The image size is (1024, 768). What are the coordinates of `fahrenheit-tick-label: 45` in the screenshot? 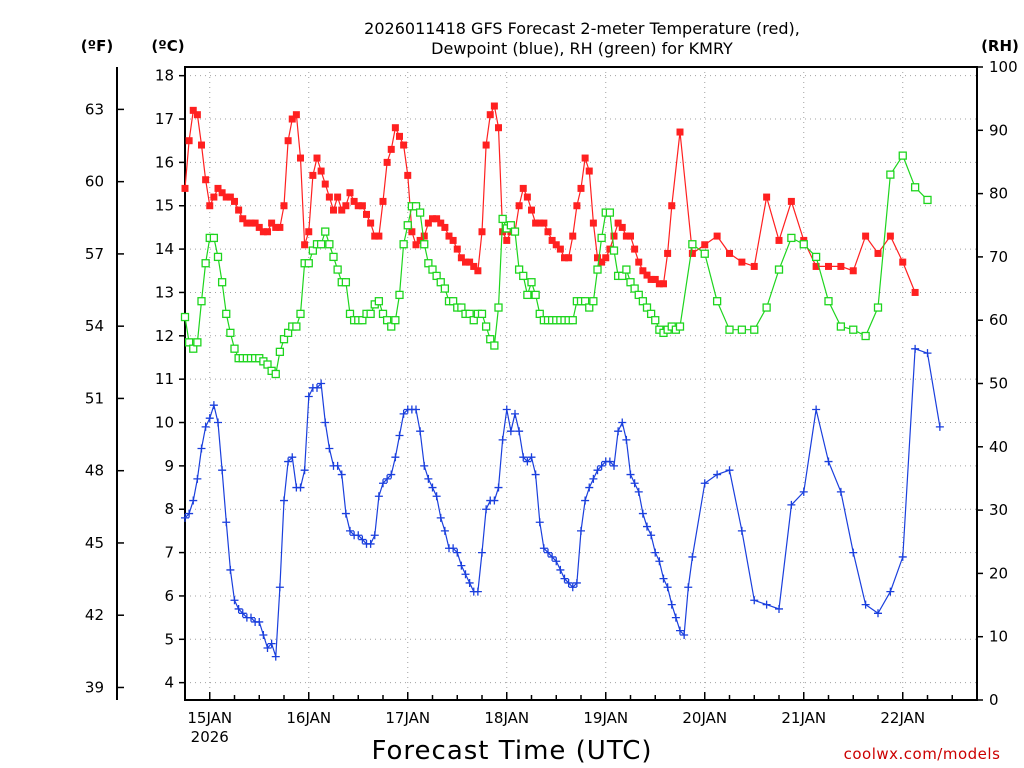 It's located at (94, 543).